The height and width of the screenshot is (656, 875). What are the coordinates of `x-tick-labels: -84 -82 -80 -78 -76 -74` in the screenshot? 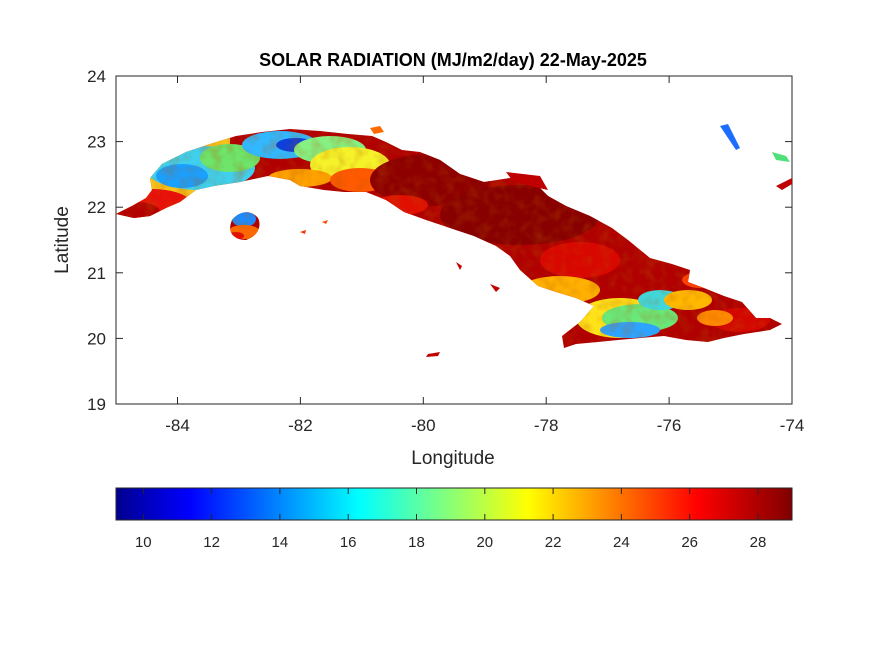 It's located at (484, 425).